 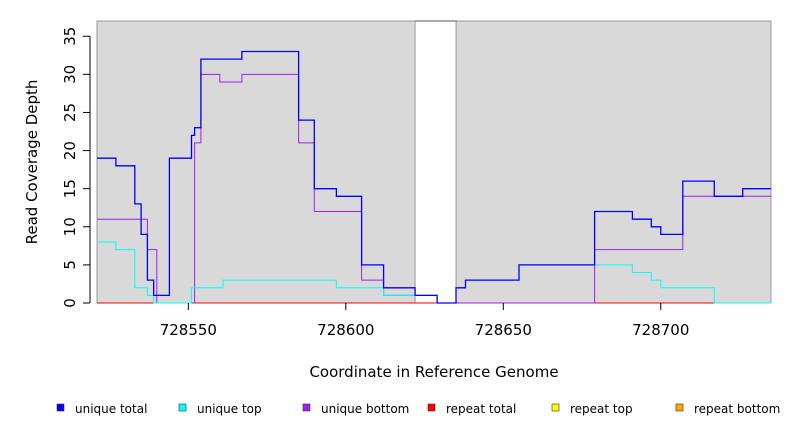 What do you see at coordinates (433, 372) in the screenshot?
I see `x-axis-label: Coordinate in Reference Genome` at bounding box center [433, 372].